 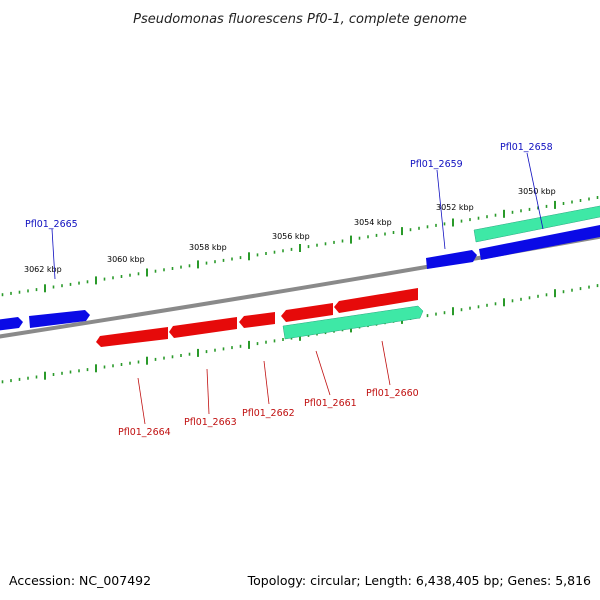 I want to click on tick-label-3052: 3052 kbp, so click(x=455, y=207).